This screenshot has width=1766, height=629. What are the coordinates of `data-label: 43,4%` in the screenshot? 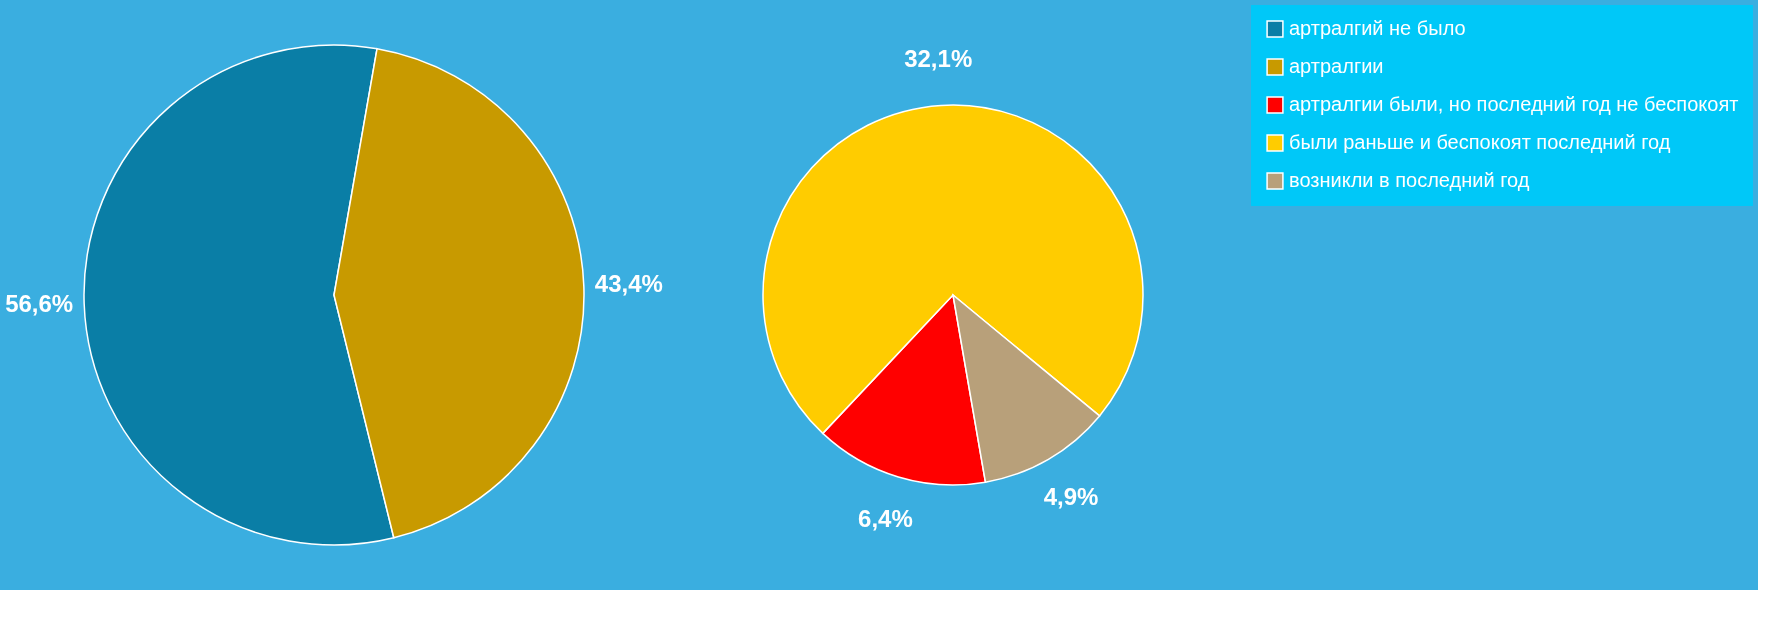 It's located at (628, 283).